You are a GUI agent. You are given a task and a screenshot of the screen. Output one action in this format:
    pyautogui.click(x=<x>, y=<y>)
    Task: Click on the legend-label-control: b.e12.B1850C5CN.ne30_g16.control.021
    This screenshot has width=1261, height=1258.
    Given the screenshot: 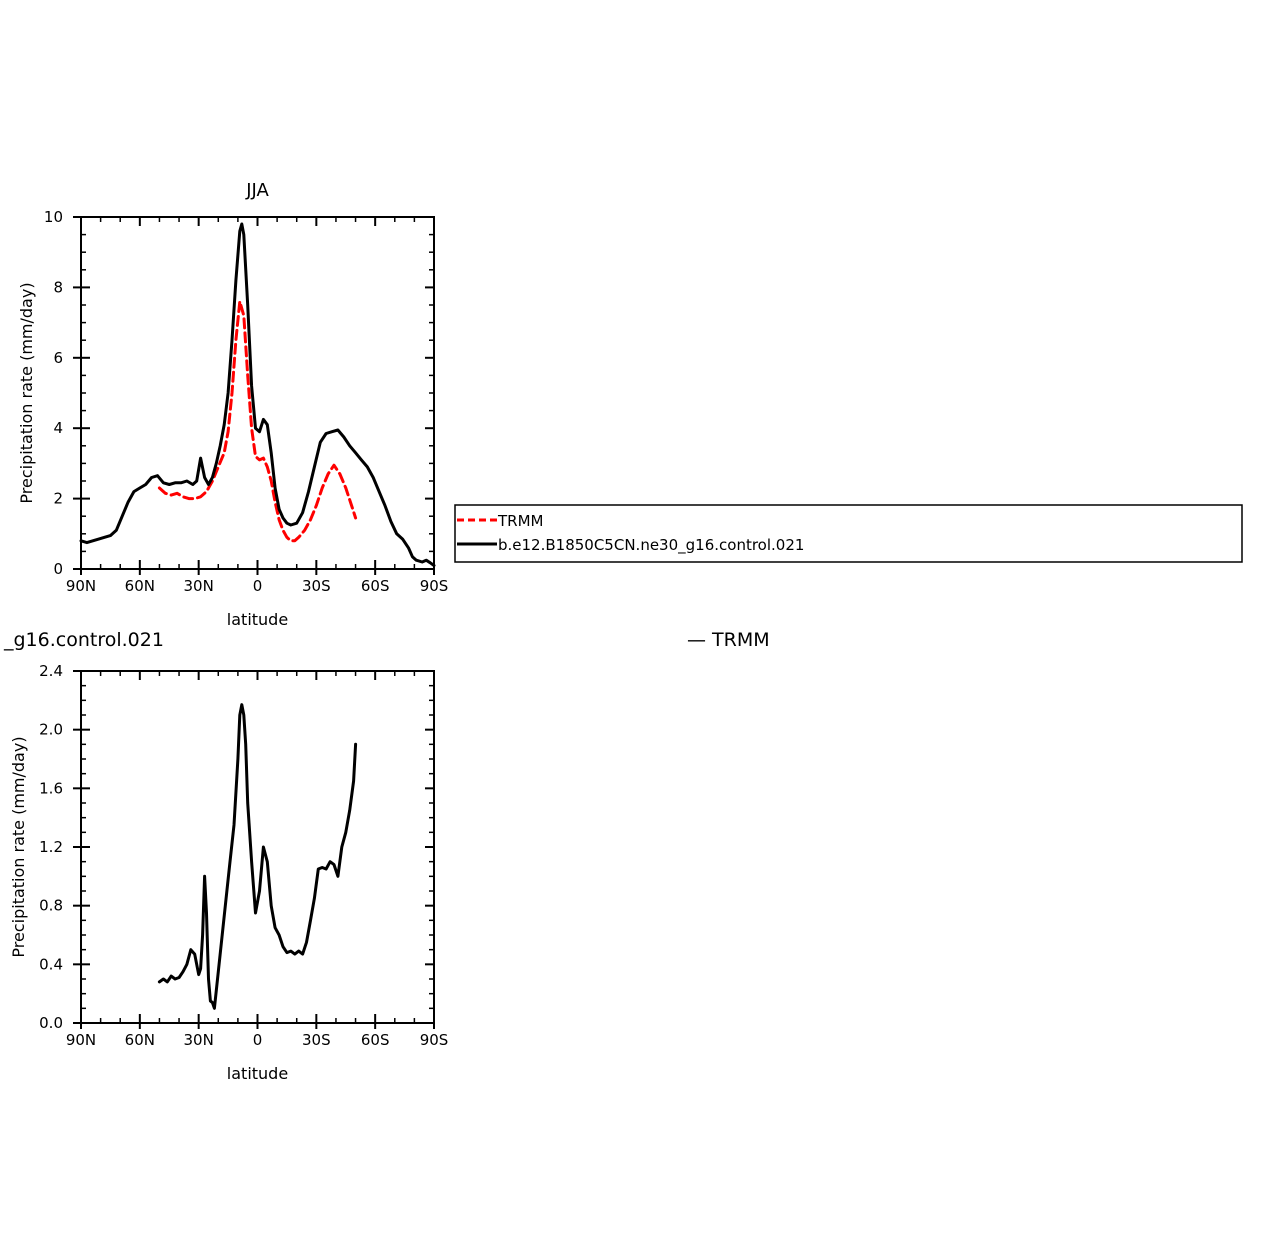 What is the action you would take?
    pyautogui.click(x=651, y=545)
    